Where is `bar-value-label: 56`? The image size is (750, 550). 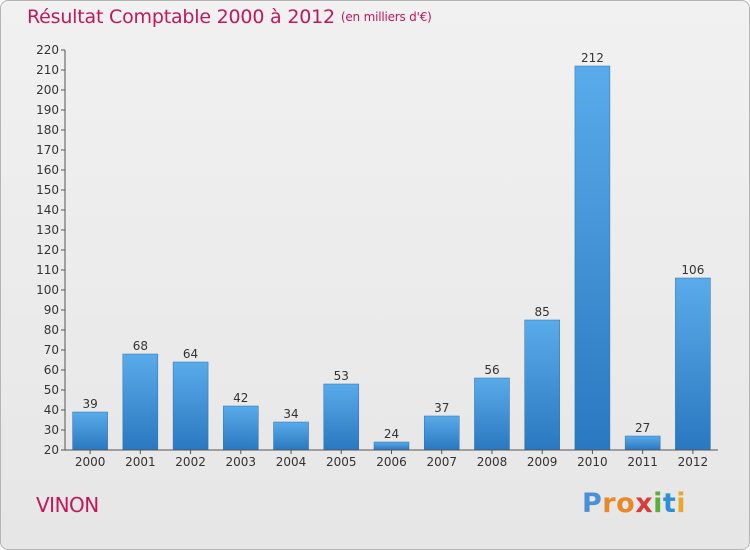
bar-value-label: 56 is located at coordinates (491, 370).